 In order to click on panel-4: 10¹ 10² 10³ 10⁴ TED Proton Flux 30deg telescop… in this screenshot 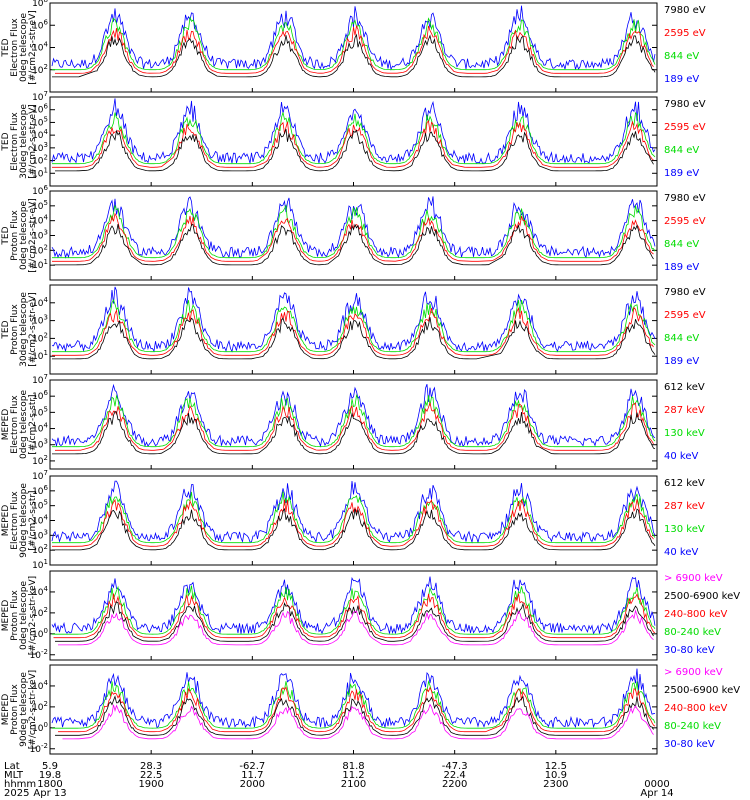, I will do `click(353, 329)`.